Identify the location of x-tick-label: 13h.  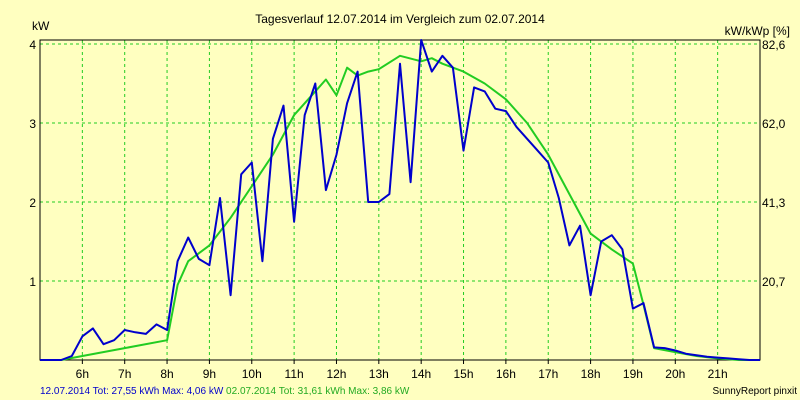
(379, 374).